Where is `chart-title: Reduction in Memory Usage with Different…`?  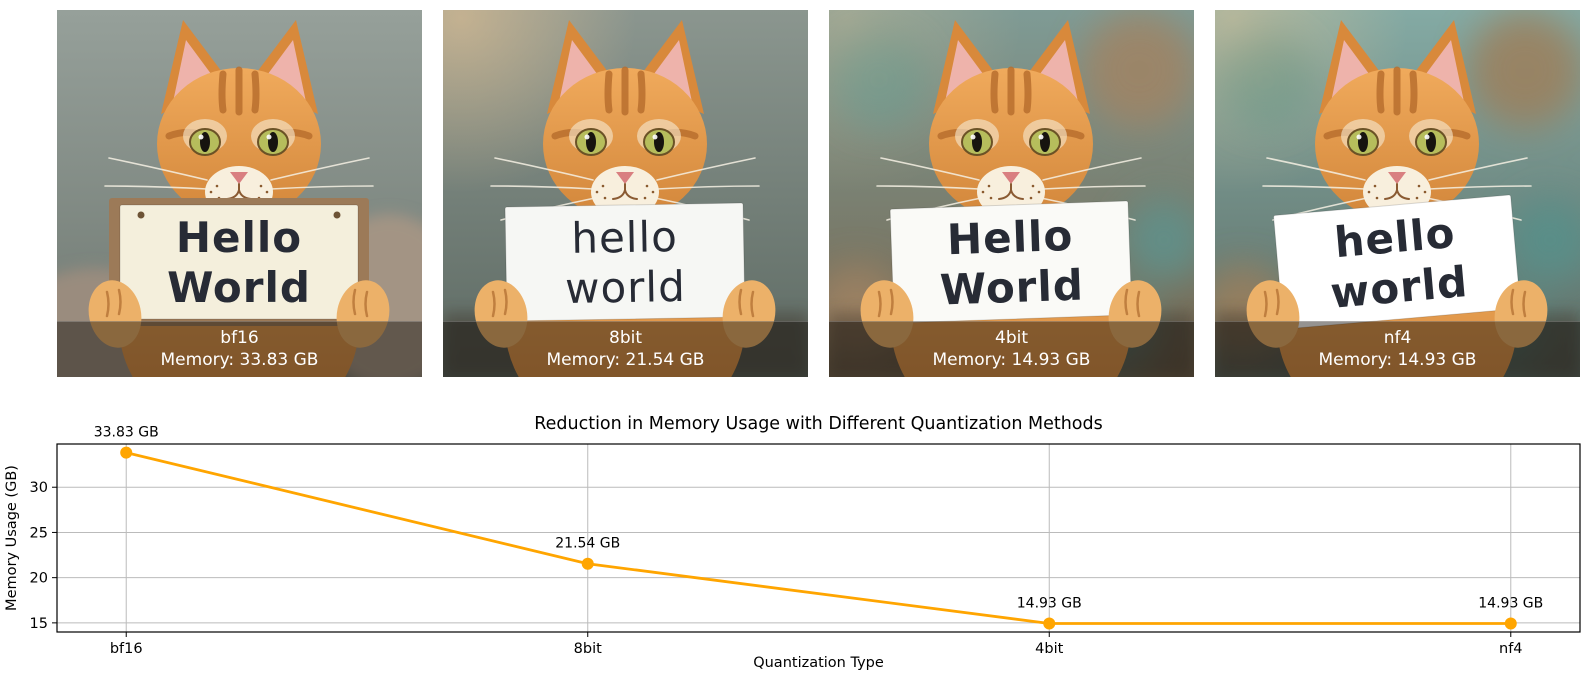
chart-title: Reduction in Memory Usage with Different… is located at coordinates (818, 424).